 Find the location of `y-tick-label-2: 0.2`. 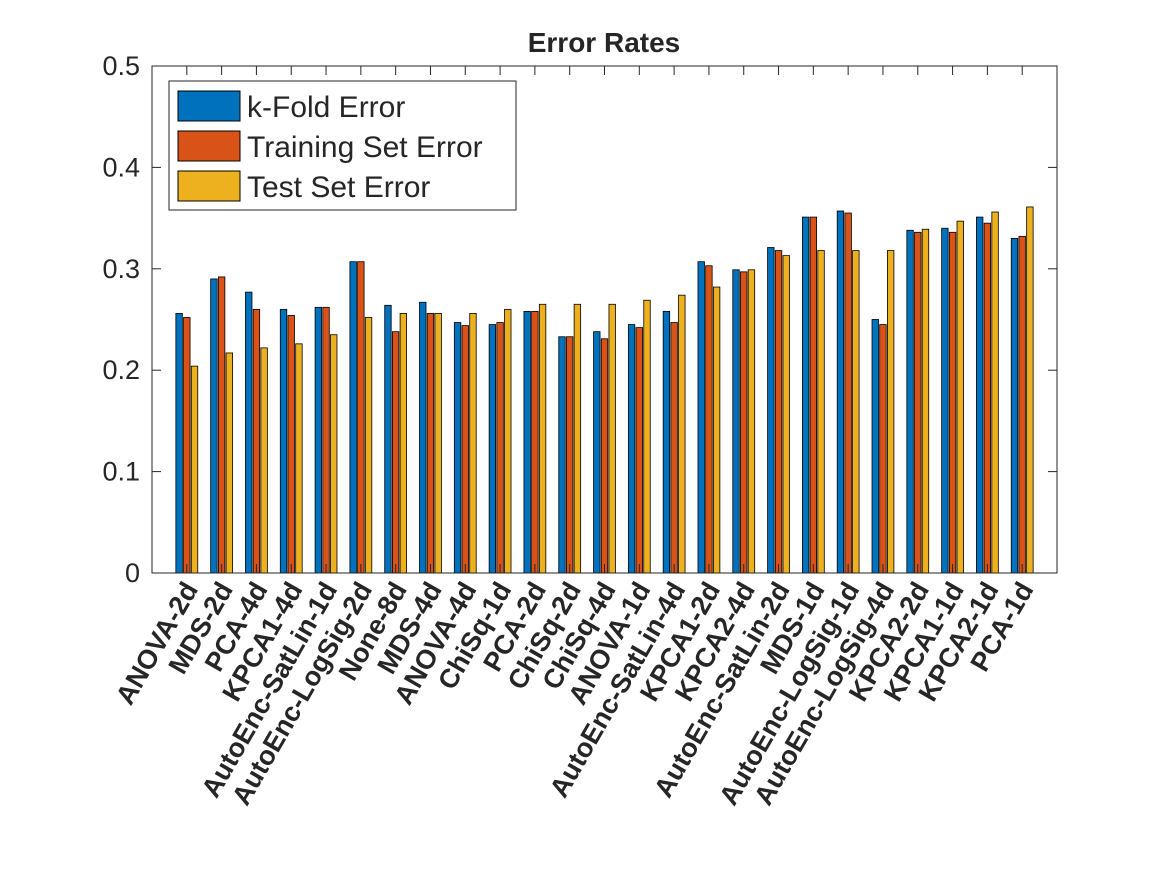

y-tick-label-2: 0.2 is located at coordinates (121, 370).